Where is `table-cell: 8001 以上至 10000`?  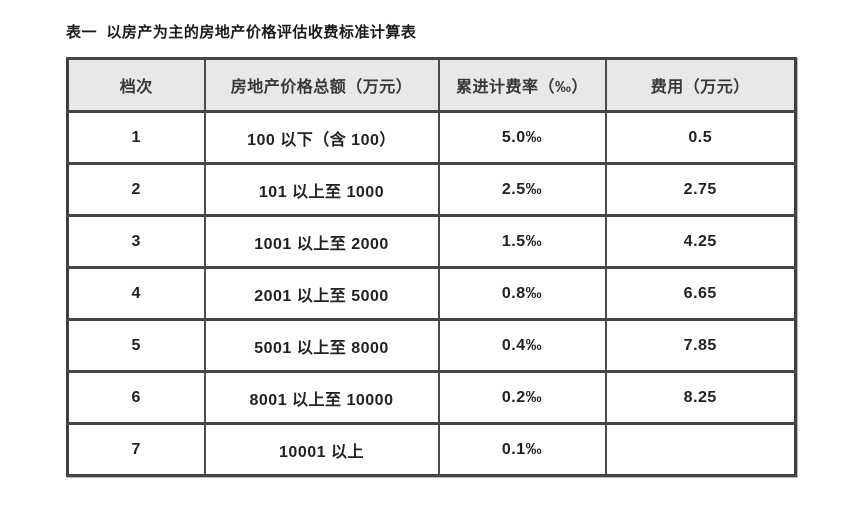 table-cell: 8001 以上至 10000 is located at coordinates (321, 397).